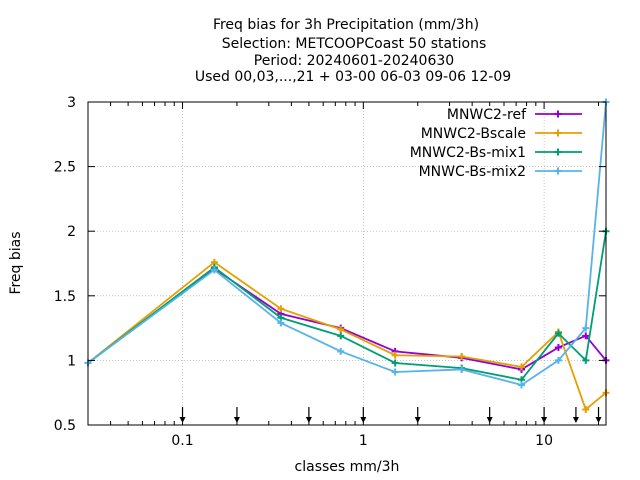 The image size is (640, 480). Describe the element at coordinates (487, 115) in the screenshot. I see `legend-label: MNWC2-ref` at that location.